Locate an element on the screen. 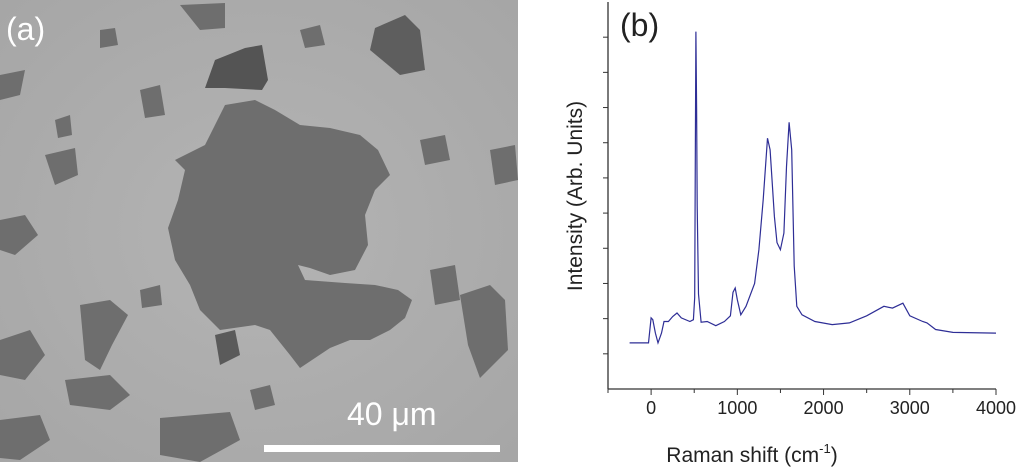 The image size is (1024, 467). x-tick-label: 4000 is located at coordinates (996, 408).